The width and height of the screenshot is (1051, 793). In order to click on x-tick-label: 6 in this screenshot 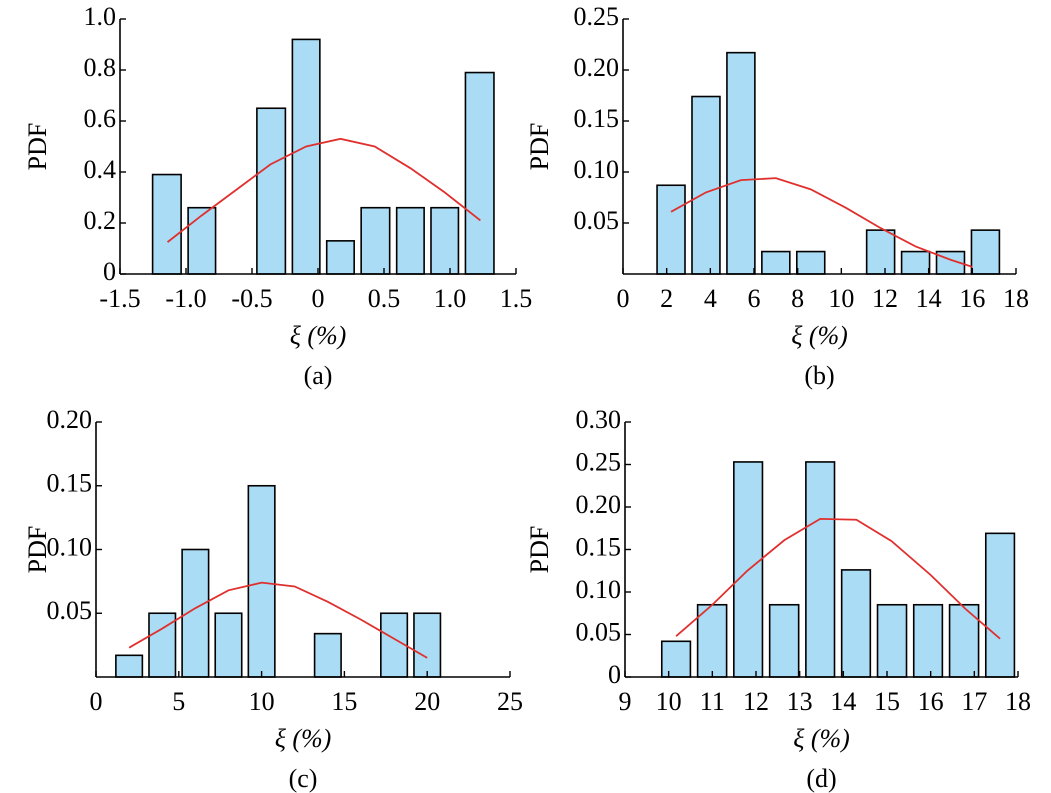, I will do `click(754, 298)`.